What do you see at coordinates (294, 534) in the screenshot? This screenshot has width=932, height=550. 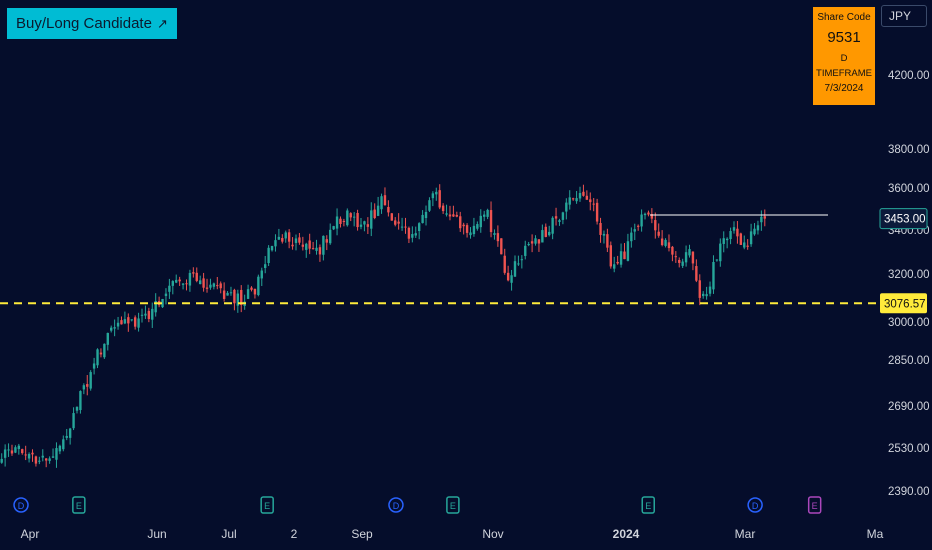 I see `x-tick-label: 2` at bounding box center [294, 534].